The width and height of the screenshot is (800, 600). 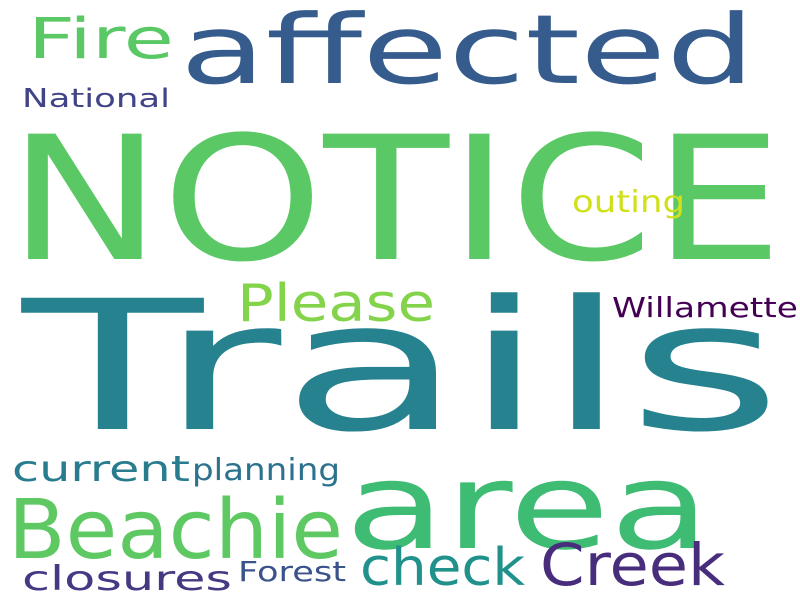 I want to click on word-national: National, so click(x=96, y=99).